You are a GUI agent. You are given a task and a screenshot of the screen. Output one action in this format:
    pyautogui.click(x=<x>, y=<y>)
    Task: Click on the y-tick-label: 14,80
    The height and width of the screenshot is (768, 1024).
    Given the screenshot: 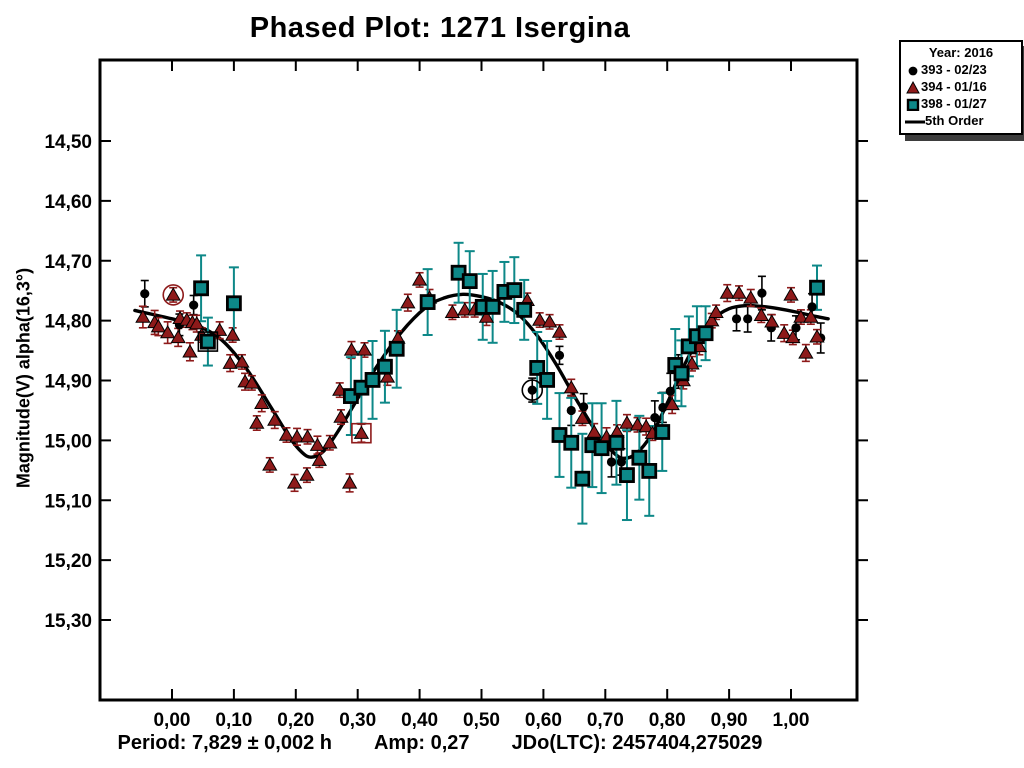 What is the action you would take?
    pyautogui.click(x=68, y=322)
    